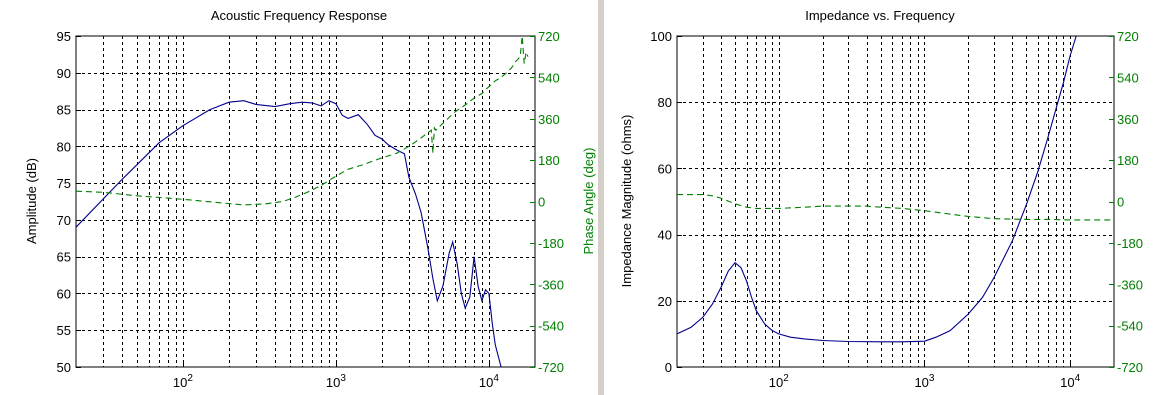 This screenshot has width=1156, height=395. I want to click on y-tick-label: 0, so click(668, 367).